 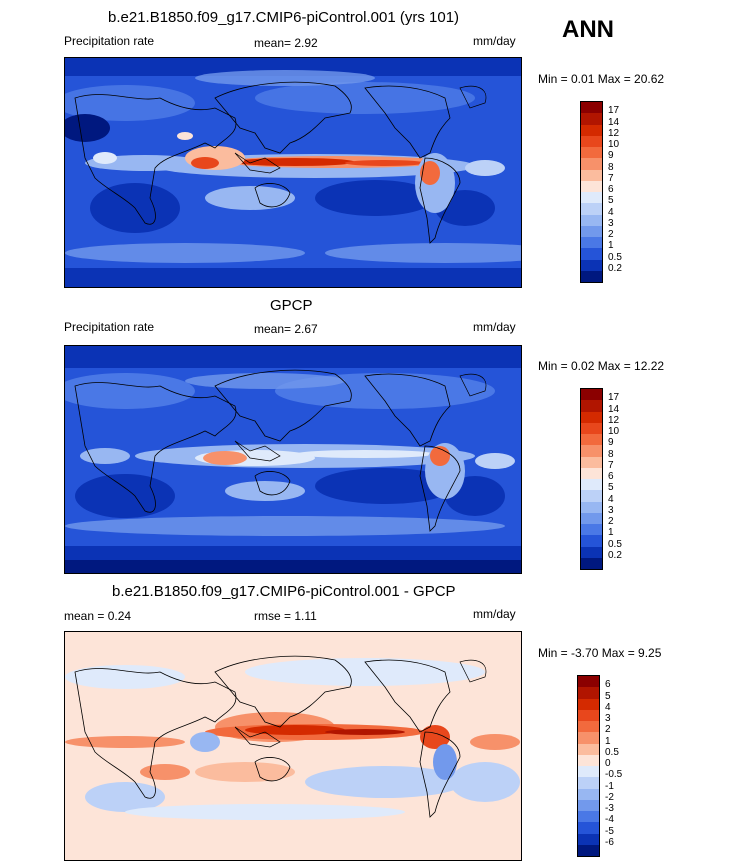 I want to click on panel-3-colorbar-tick: -0.5, so click(x=614, y=775).